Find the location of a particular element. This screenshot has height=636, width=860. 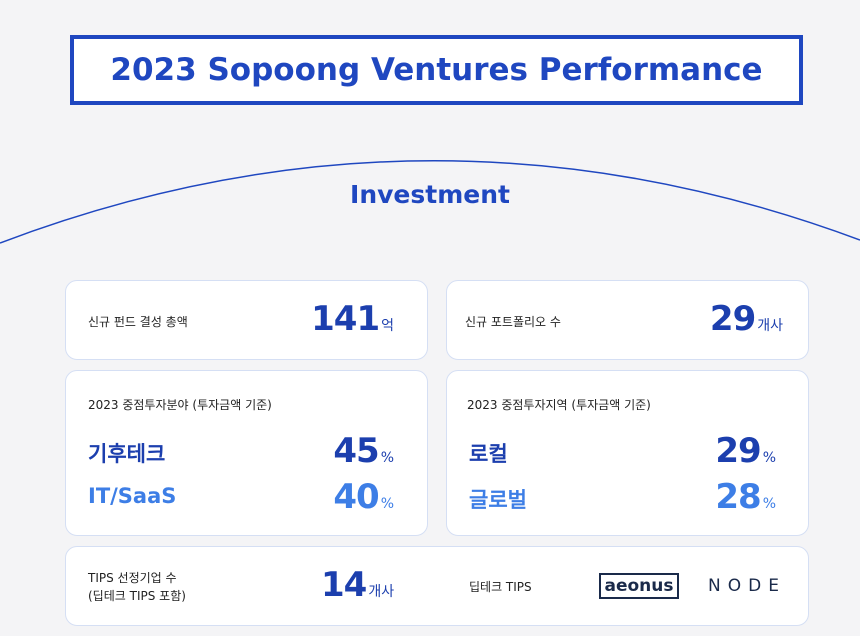

logo: aeonus is located at coordinates (639, 586).